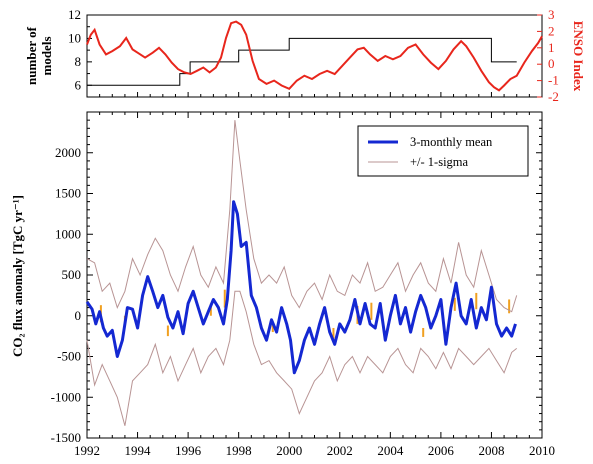 The width and height of the screenshot is (593, 464). Describe the element at coordinates (188, 450) in the screenshot. I see `x-tick-label-1996: 1996` at that location.